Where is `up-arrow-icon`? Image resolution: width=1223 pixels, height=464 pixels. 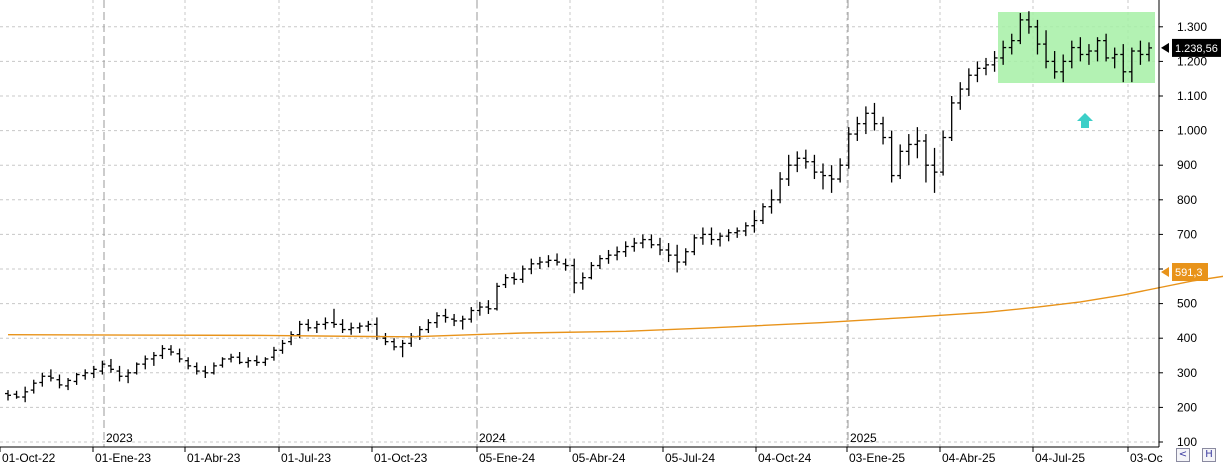
up-arrow-icon is located at coordinates (1085, 120).